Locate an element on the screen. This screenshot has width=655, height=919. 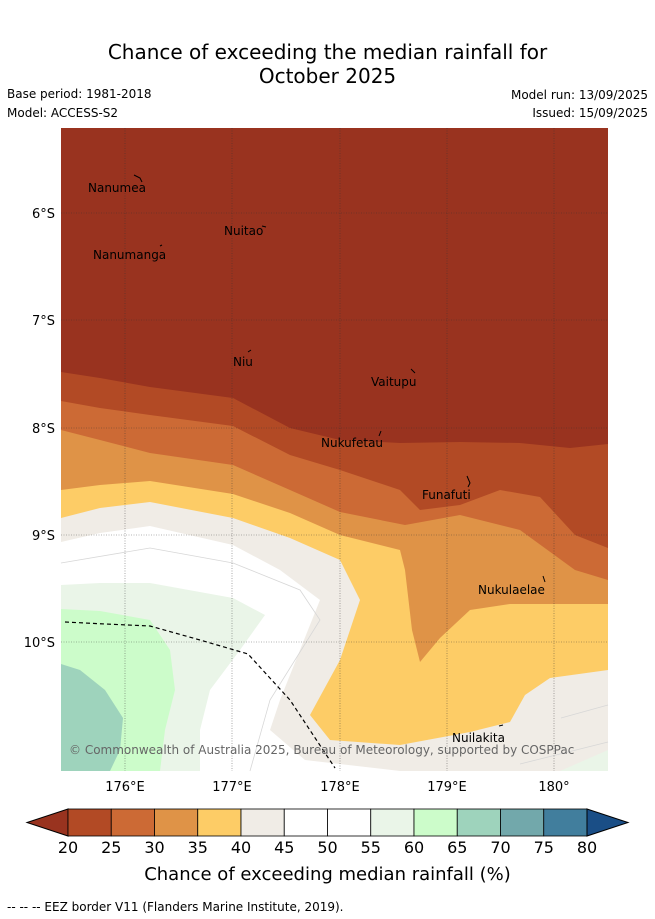
island-label-nuitao: Nuitao is located at coordinates (243, 231).